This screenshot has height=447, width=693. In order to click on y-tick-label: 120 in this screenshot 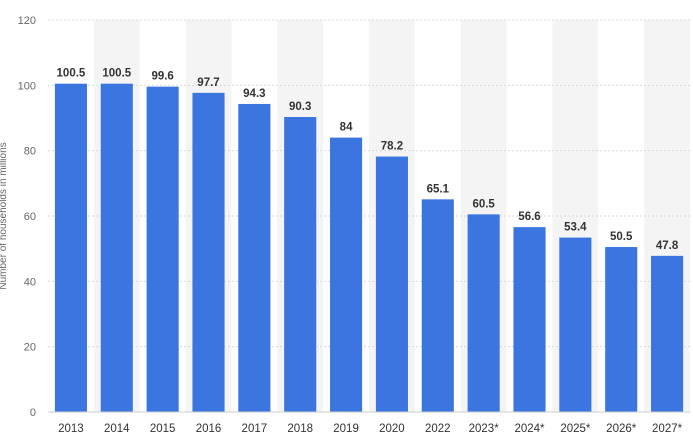, I will do `click(27, 21)`.